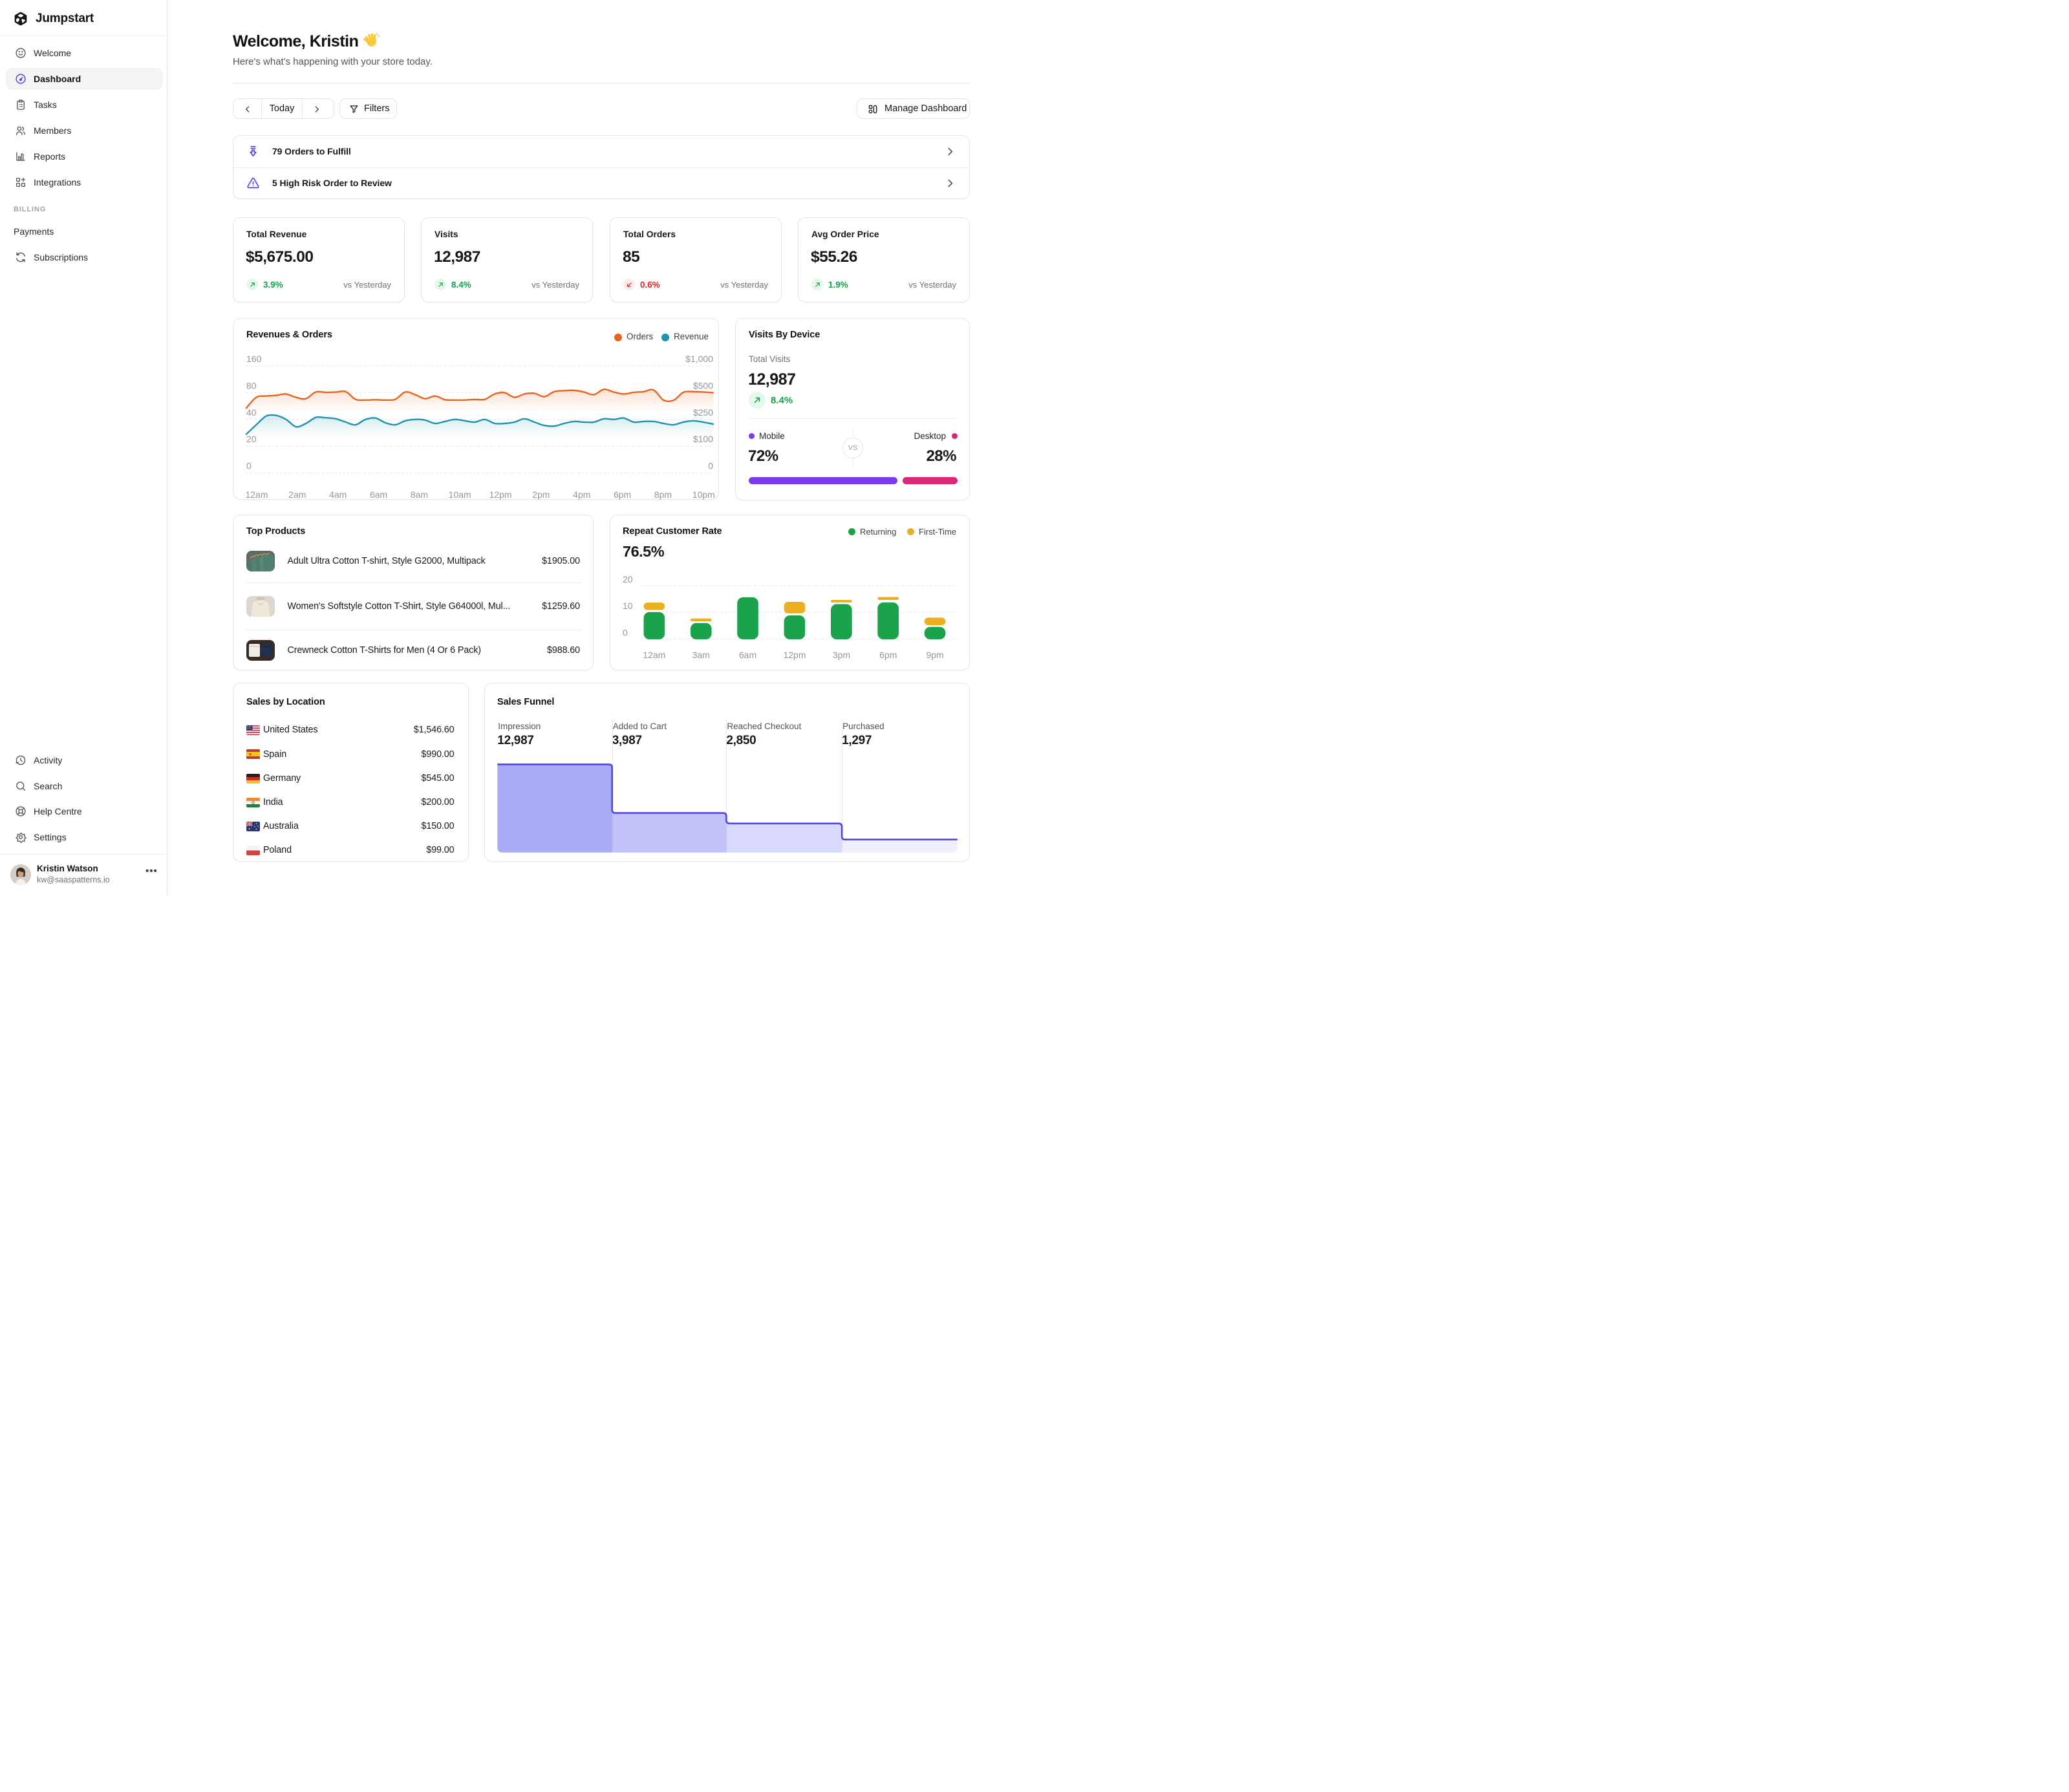 The image size is (2069, 1792). I want to click on svg-text: $500, so click(703, 385).